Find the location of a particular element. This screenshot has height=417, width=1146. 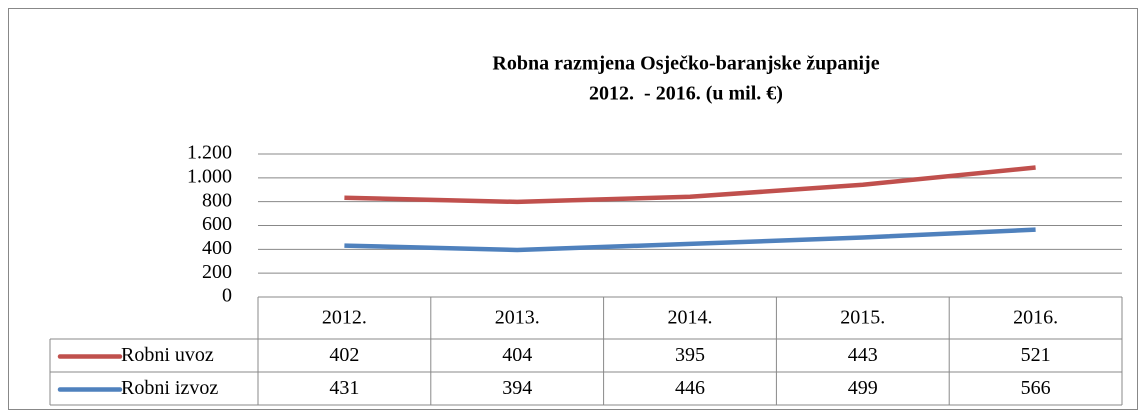

table-value: 446 is located at coordinates (690, 388).